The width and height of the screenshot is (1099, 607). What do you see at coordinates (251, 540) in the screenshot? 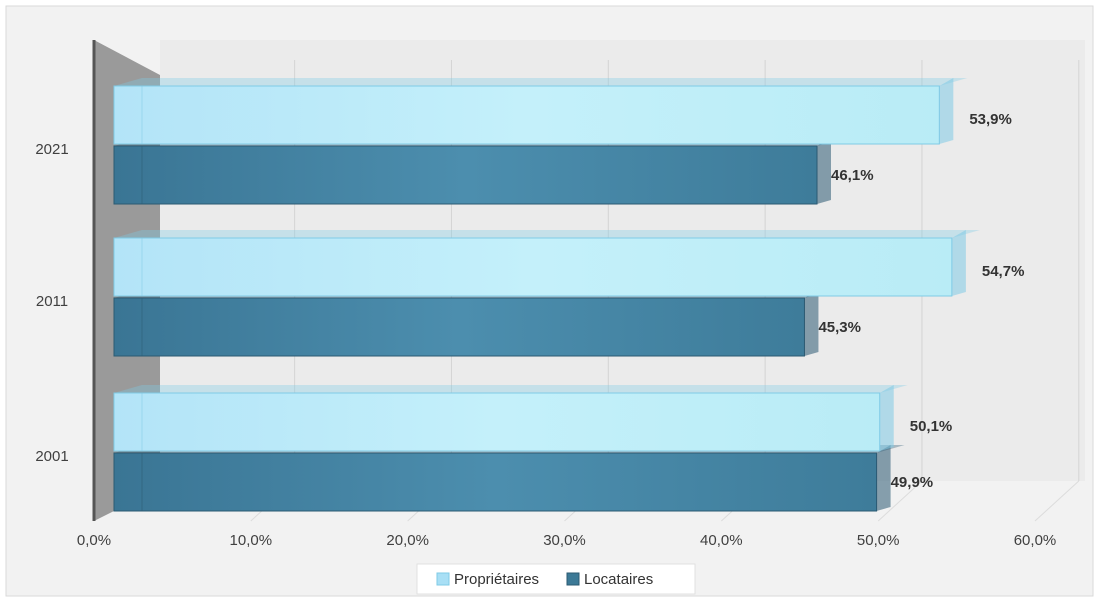
I see `x-tick-label: 10,0%` at bounding box center [251, 540].